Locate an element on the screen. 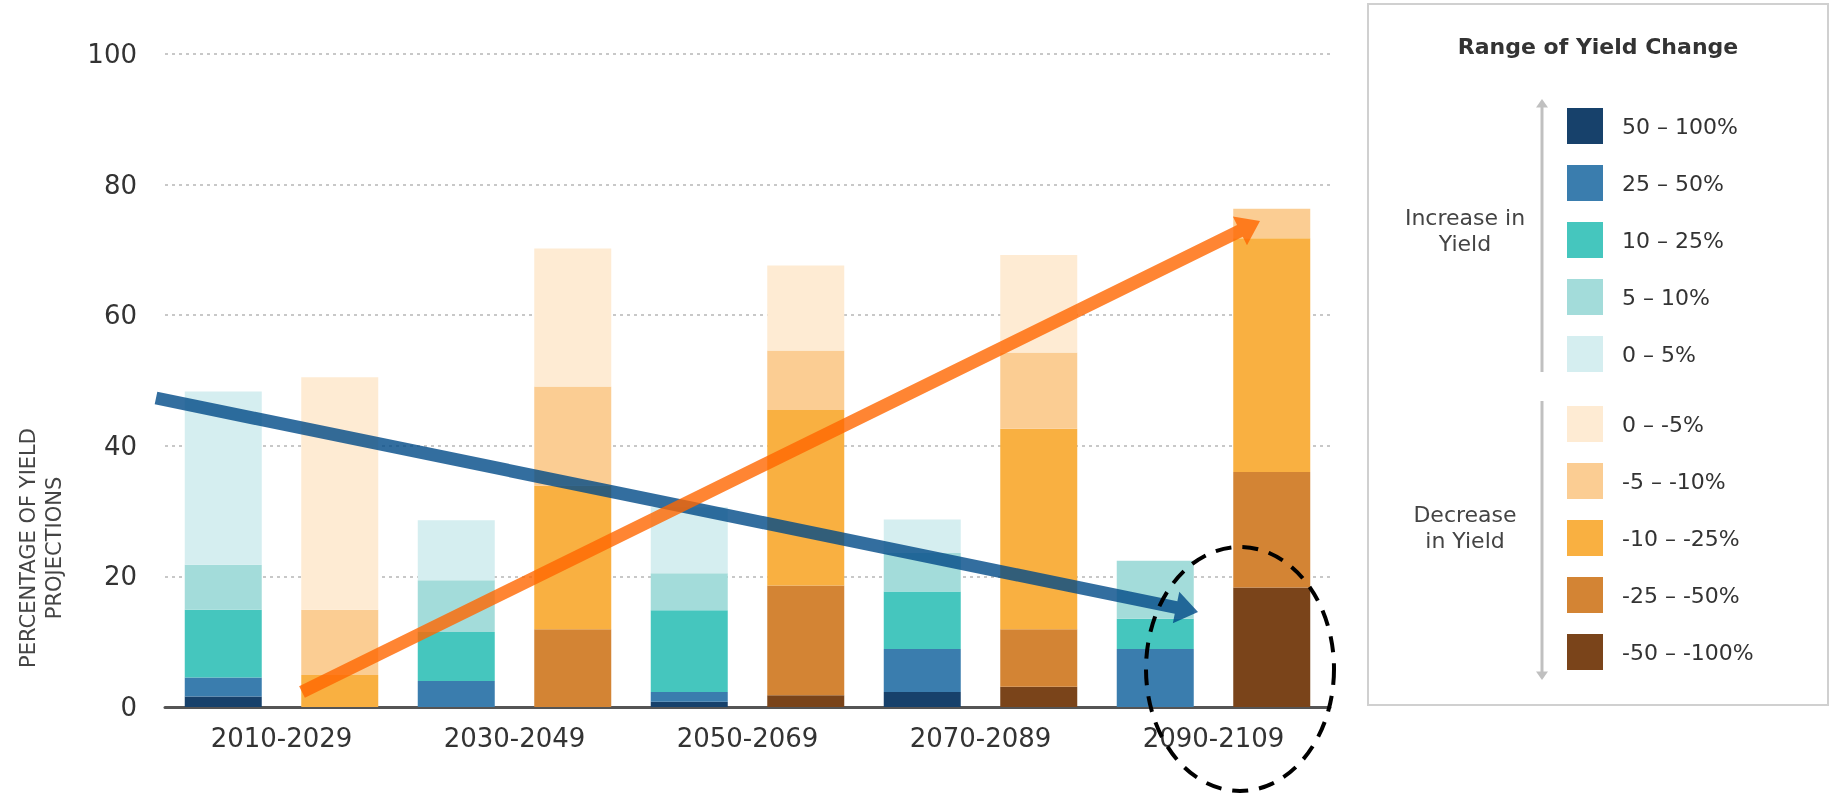 The image size is (1835, 796). y-tick-label: 0 is located at coordinates (128, 707).